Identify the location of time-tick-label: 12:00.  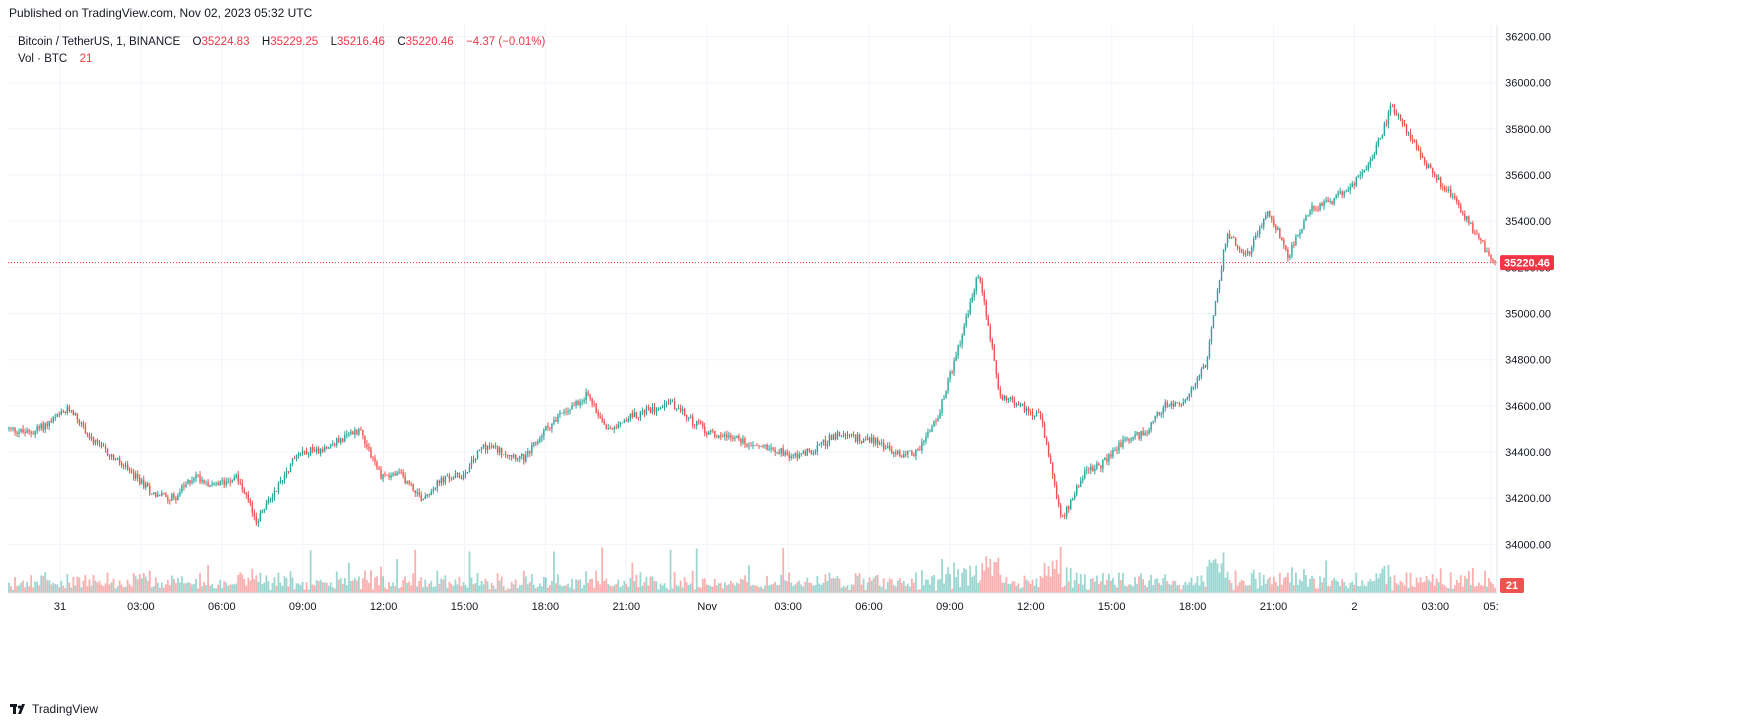
(384, 607).